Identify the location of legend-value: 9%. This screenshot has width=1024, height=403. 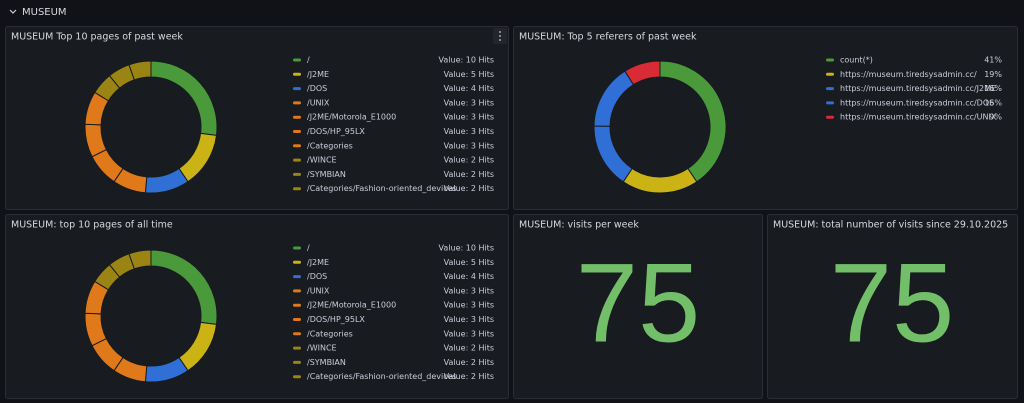
(995, 117).